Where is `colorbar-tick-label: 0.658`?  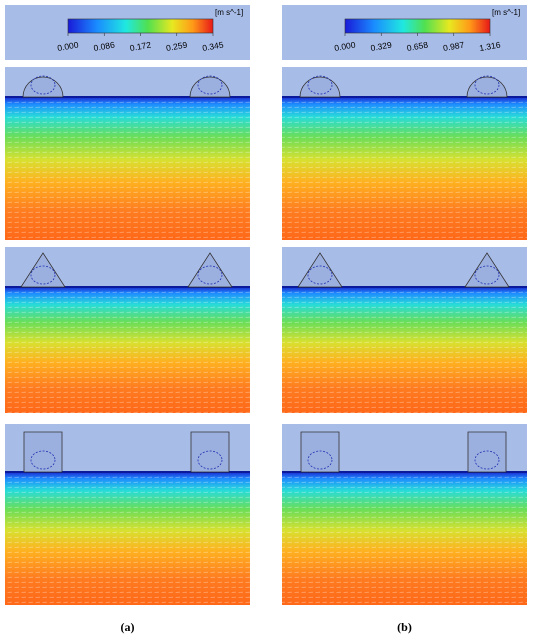 colorbar-tick-label: 0.658 is located at coordinates (417, 46).